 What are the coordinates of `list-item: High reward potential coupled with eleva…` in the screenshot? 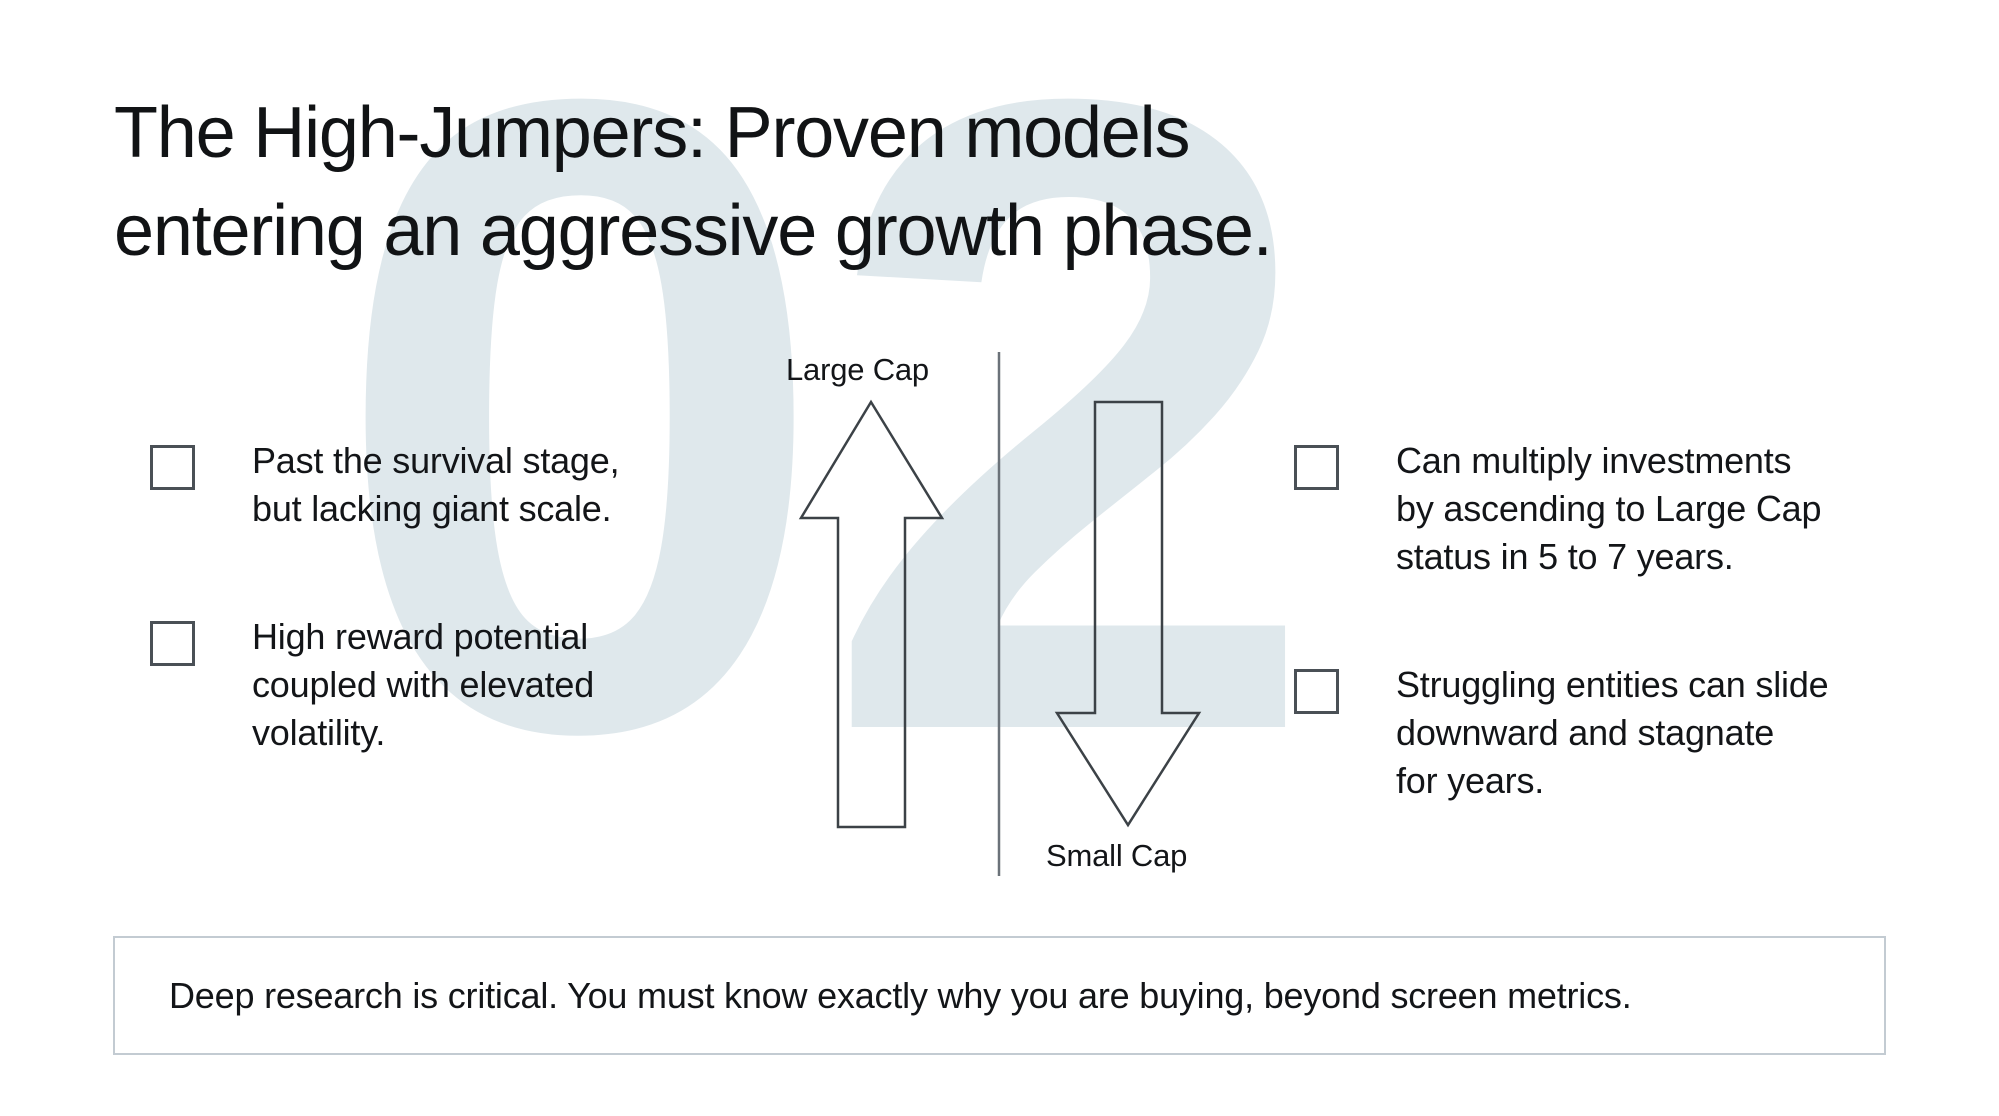 It's located at (430, 685).